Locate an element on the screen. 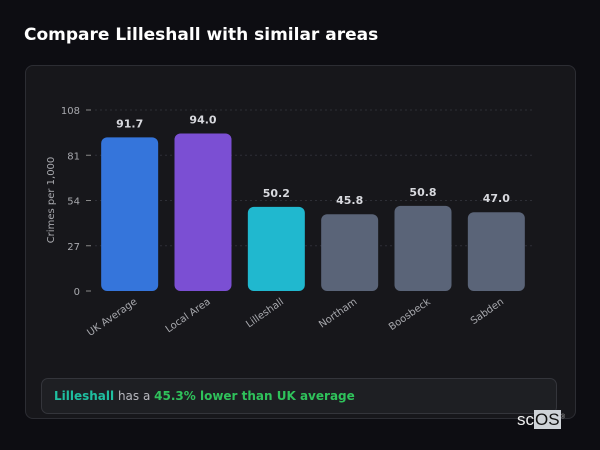 The width and height of the screenshot is (600, 450). data-label: 50.8 is located at coordinates (422, 192).